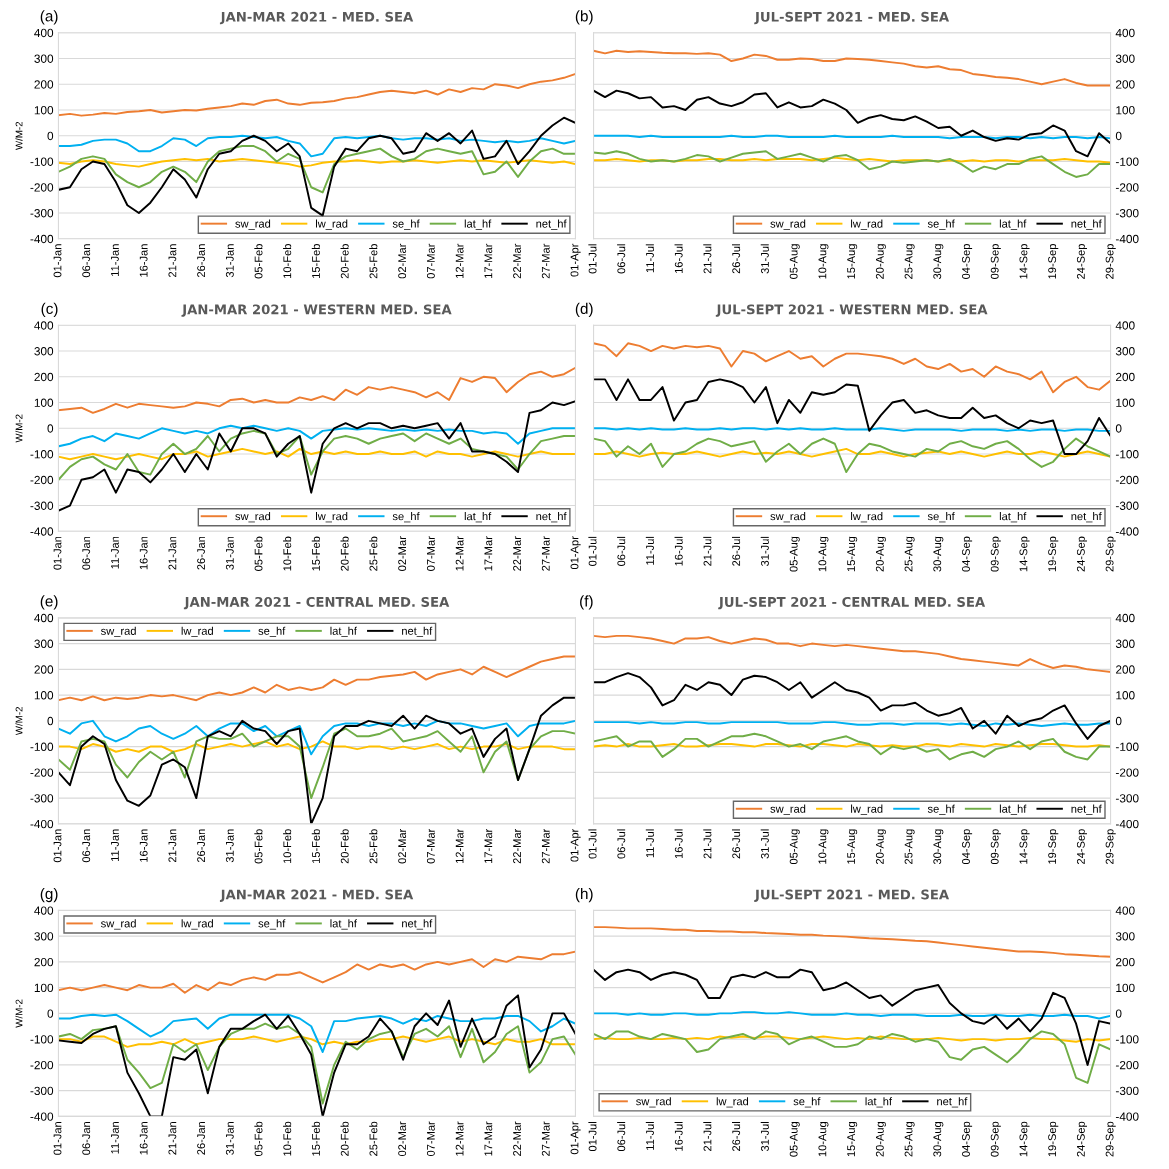  I want to click on x-tick-label: 31-Jan, so click(229, 553).